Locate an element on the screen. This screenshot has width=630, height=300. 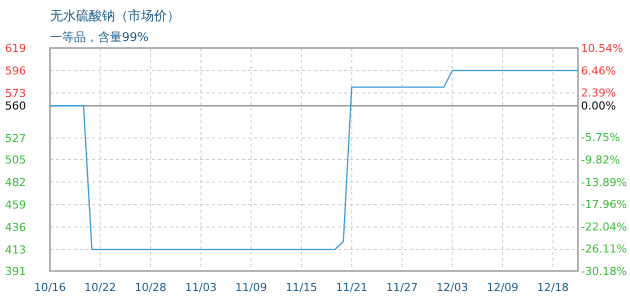
chart-title: 无水硫酸钠（市场价） is located at coordinates (115, 16).